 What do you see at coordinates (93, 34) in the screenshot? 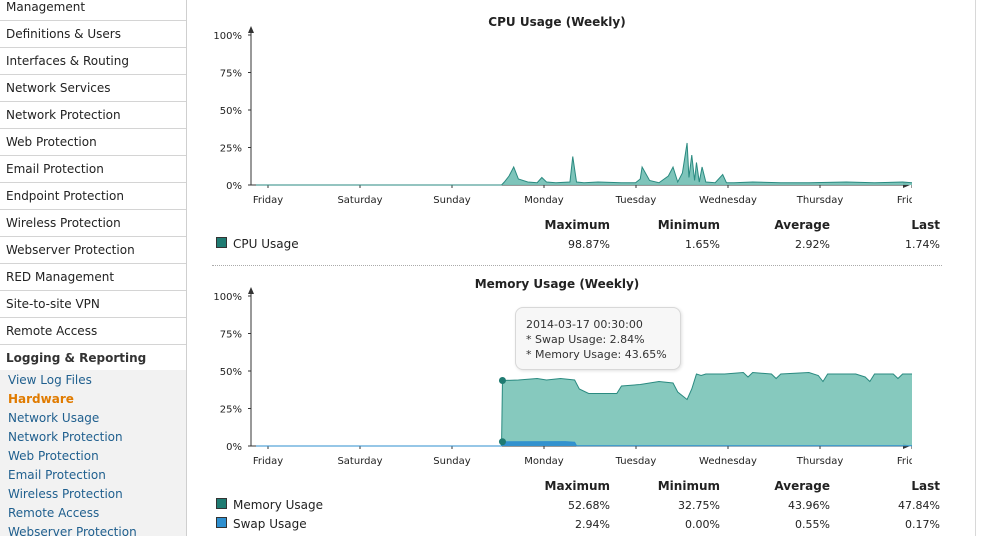
I see `nav-item-definitions-users: Definitions & Users` at bounding box center [93, 34].